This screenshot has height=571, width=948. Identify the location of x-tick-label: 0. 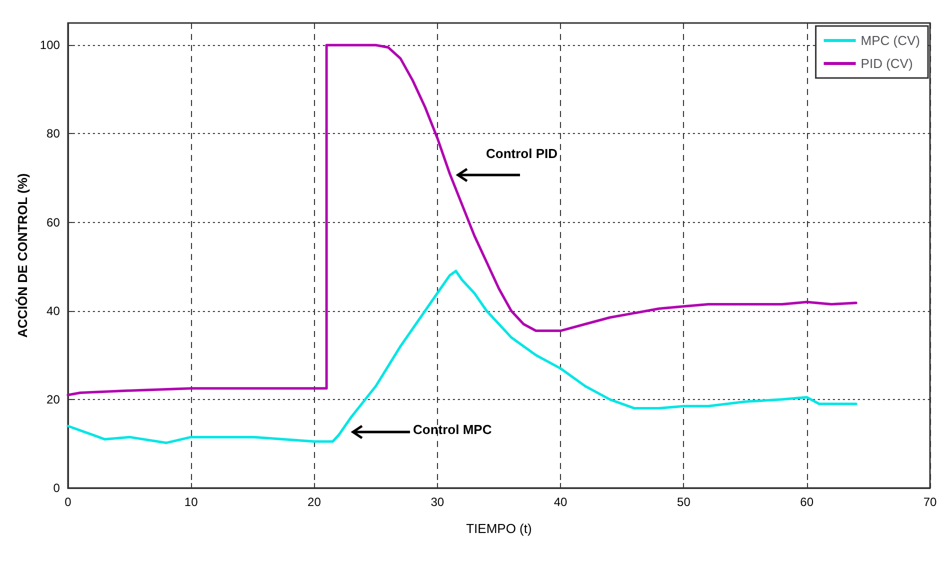
(68, 502).